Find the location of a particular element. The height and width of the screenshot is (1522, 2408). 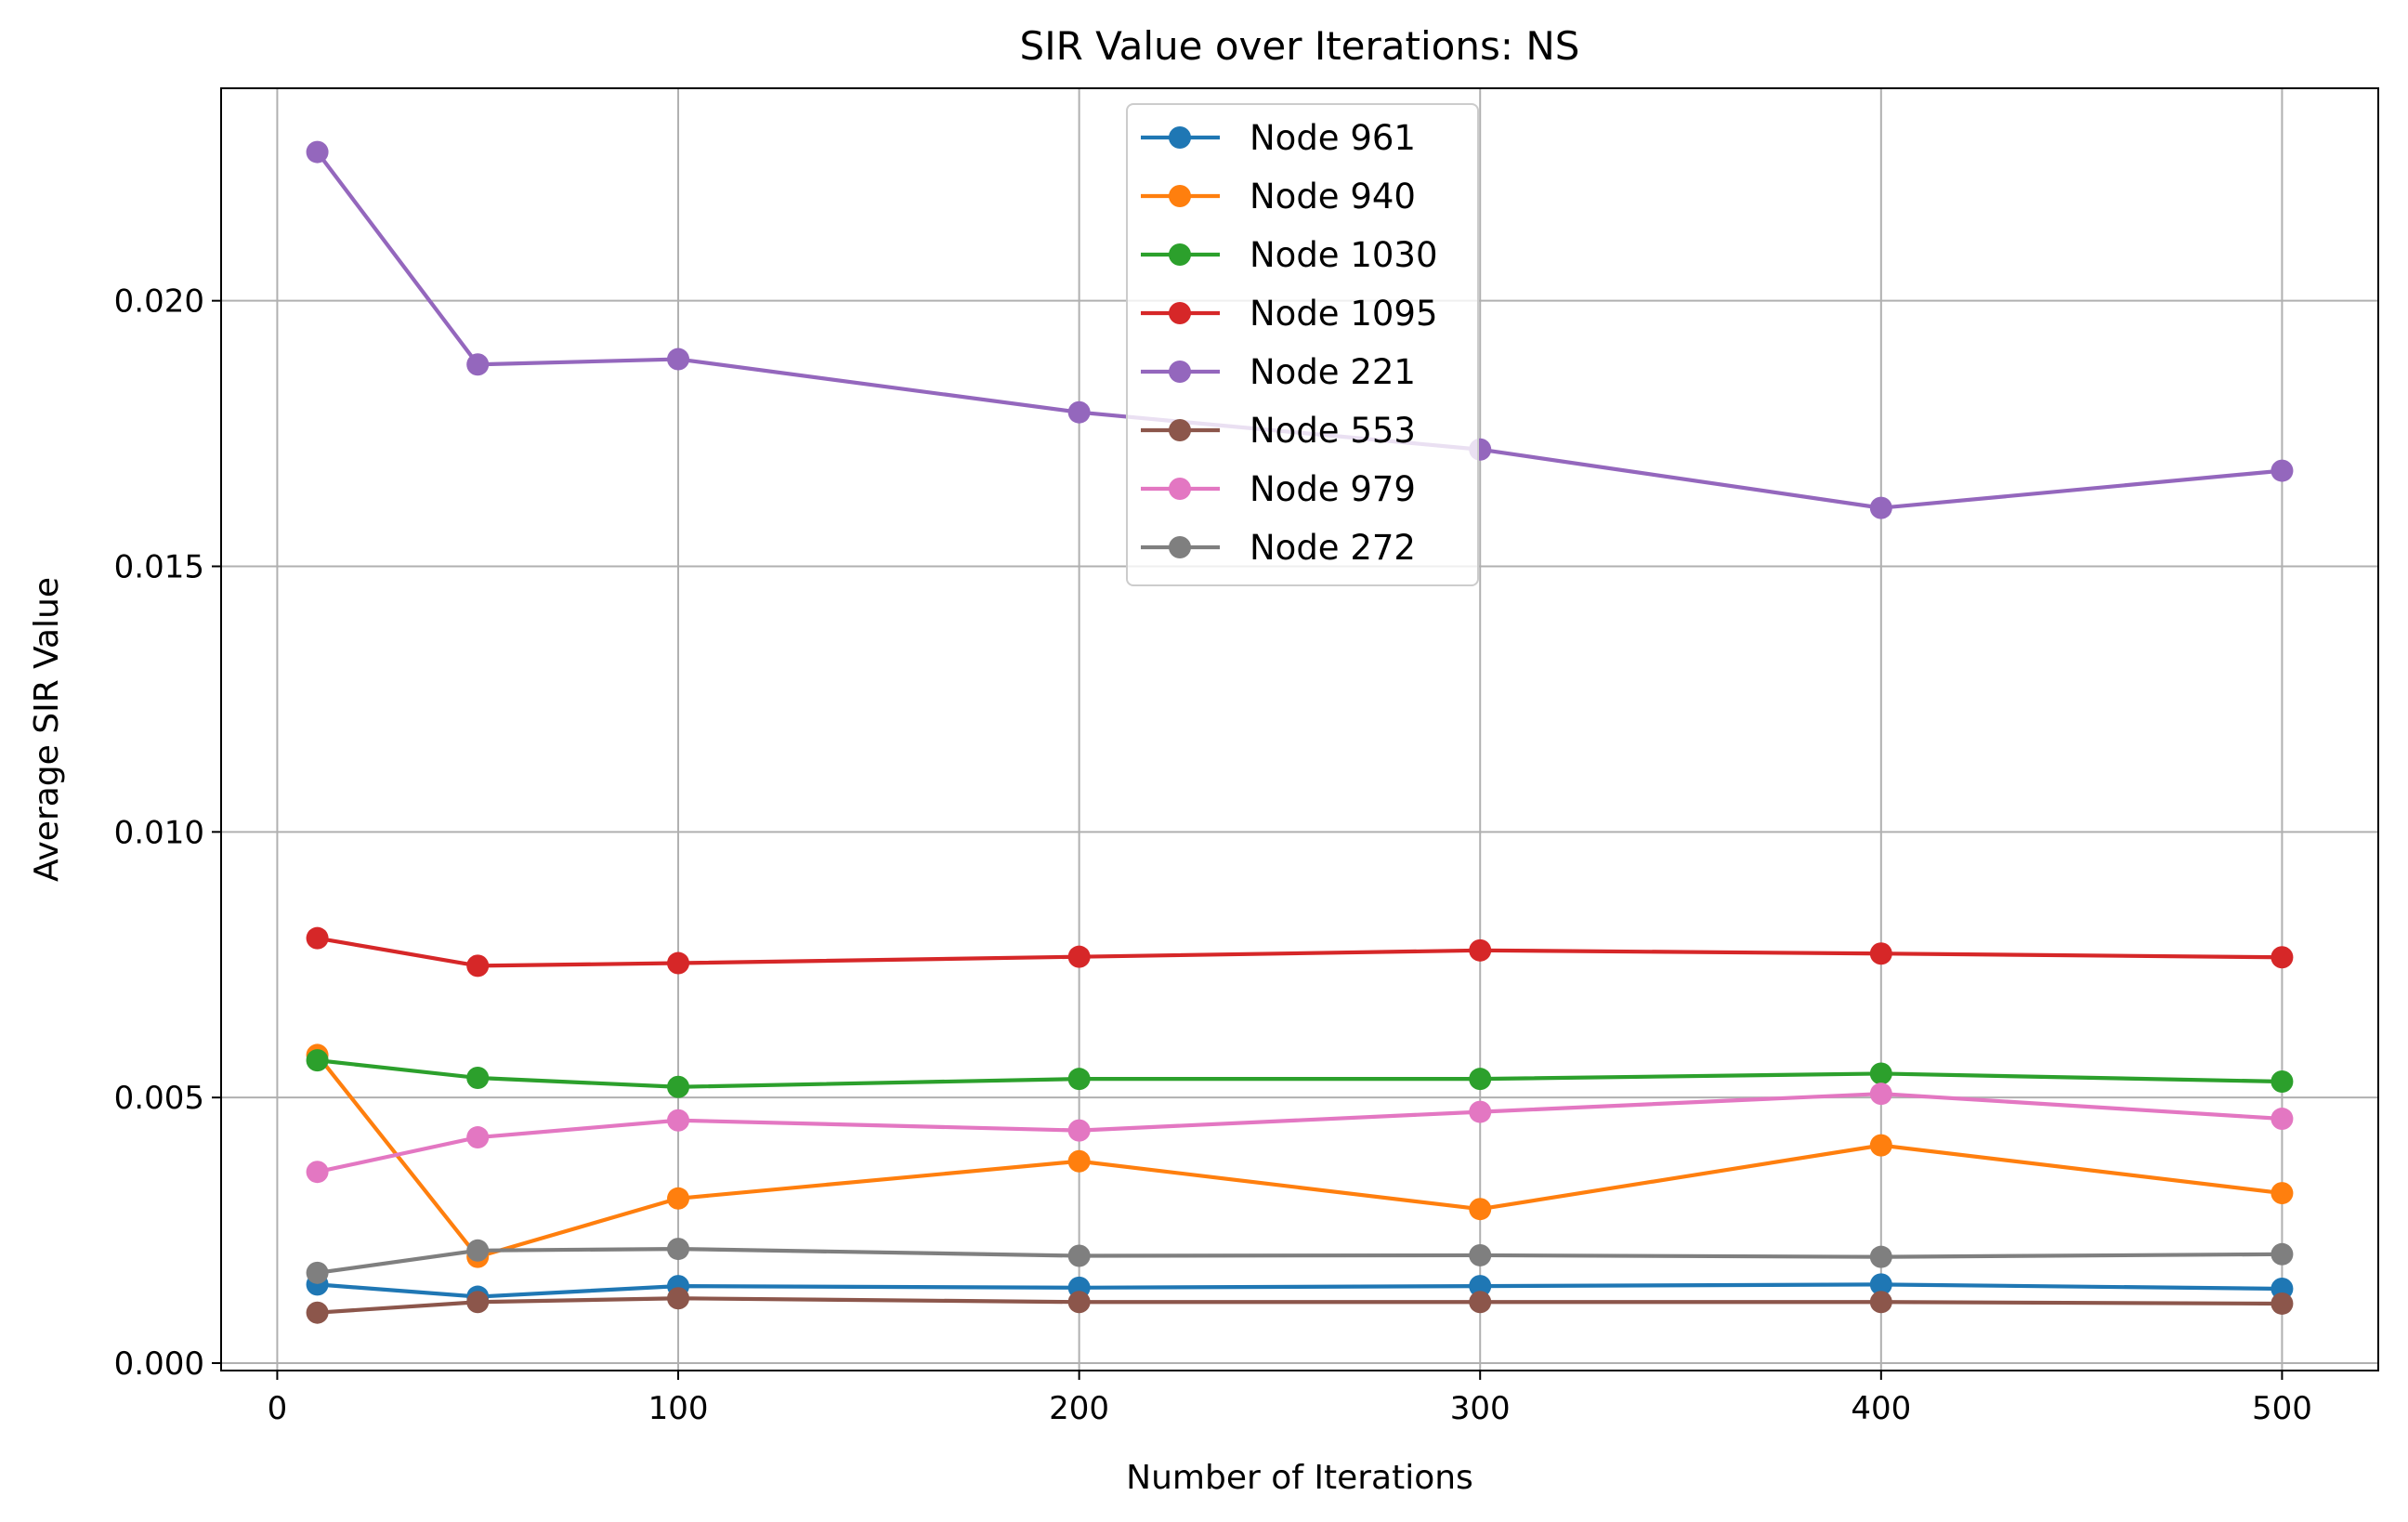

legend-label-node-940: Node 940 is located at coordinates (1333, 197).